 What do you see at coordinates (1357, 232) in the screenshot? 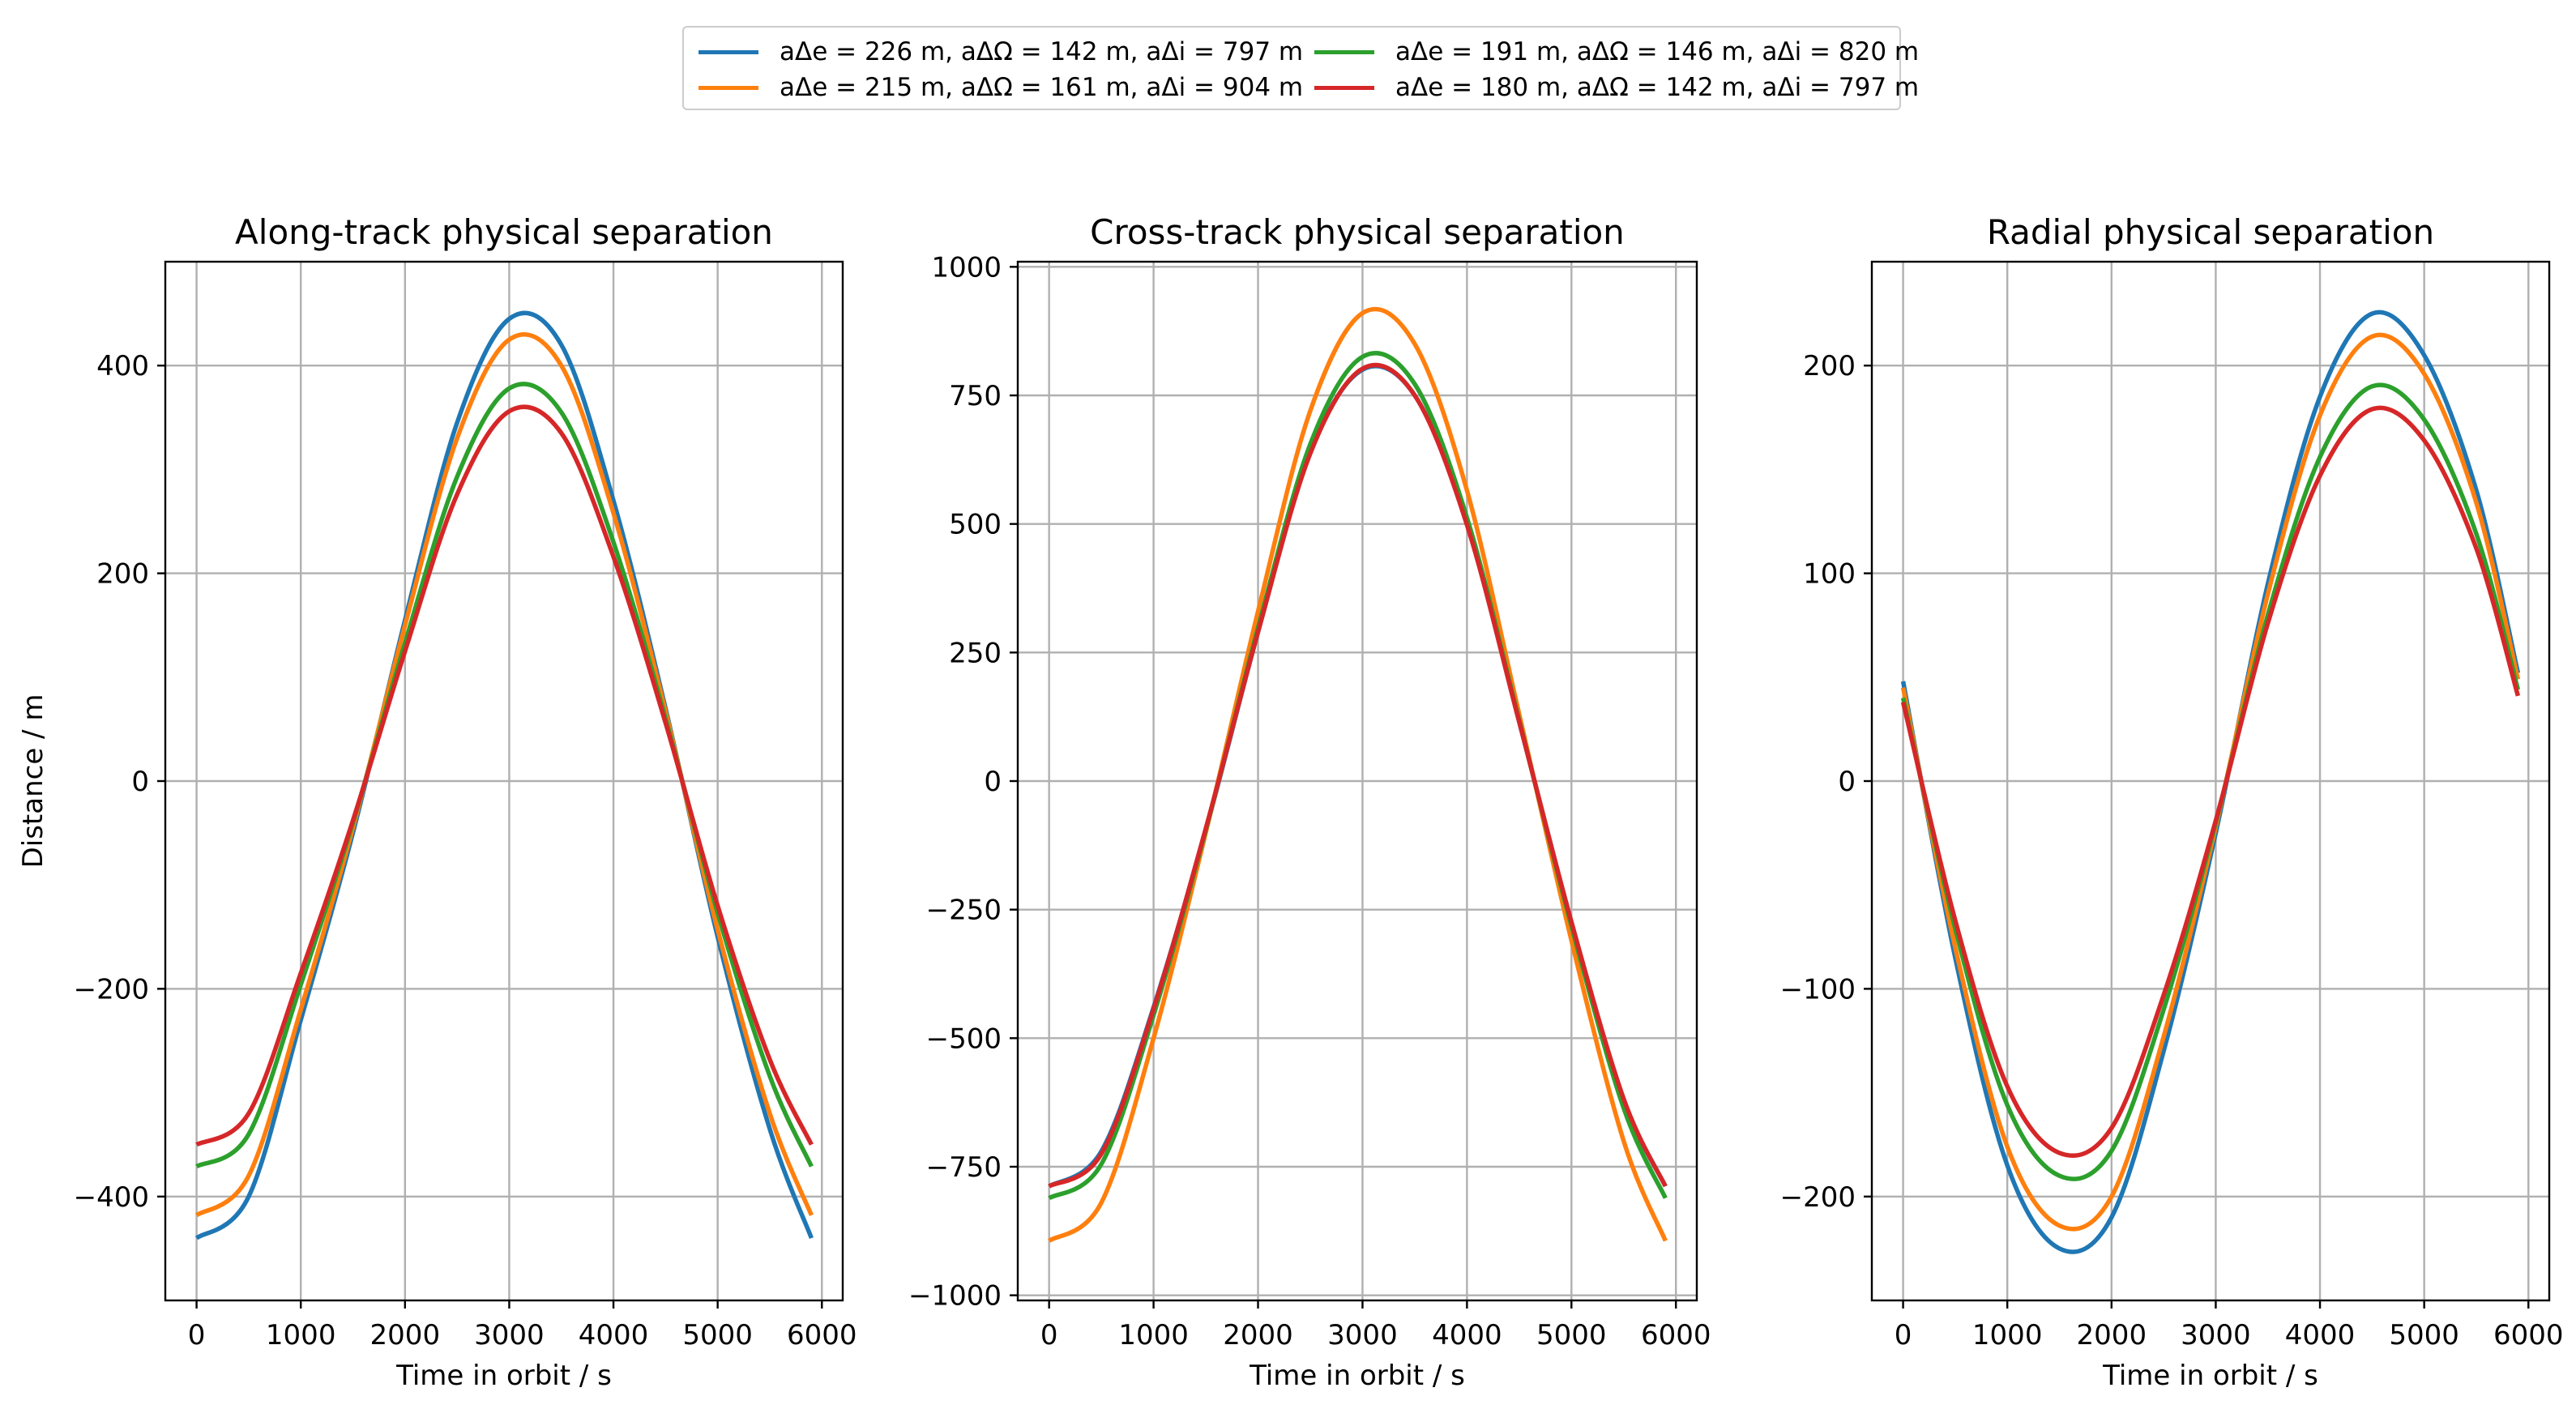
I see `chart-title: Cross-track physical separation` at bounding box center [1357, 232].